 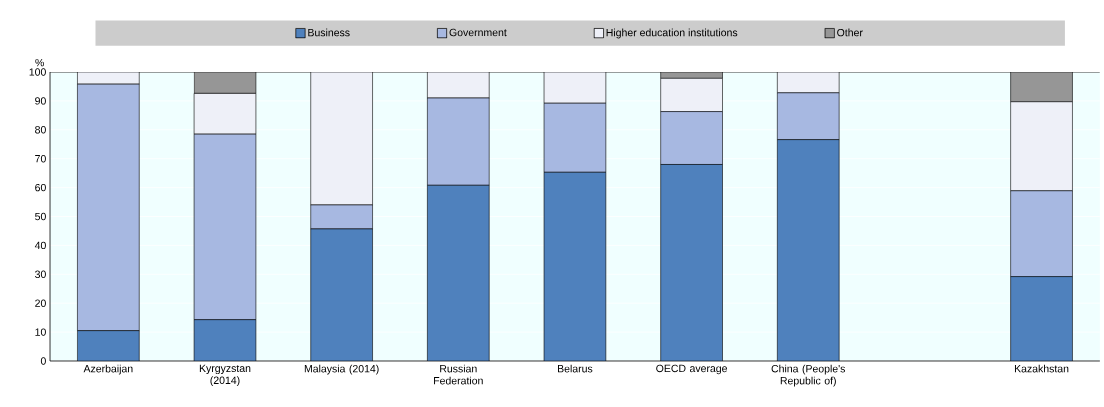 I want to click on y-tick-label: 80, so click(x=40, y=130).